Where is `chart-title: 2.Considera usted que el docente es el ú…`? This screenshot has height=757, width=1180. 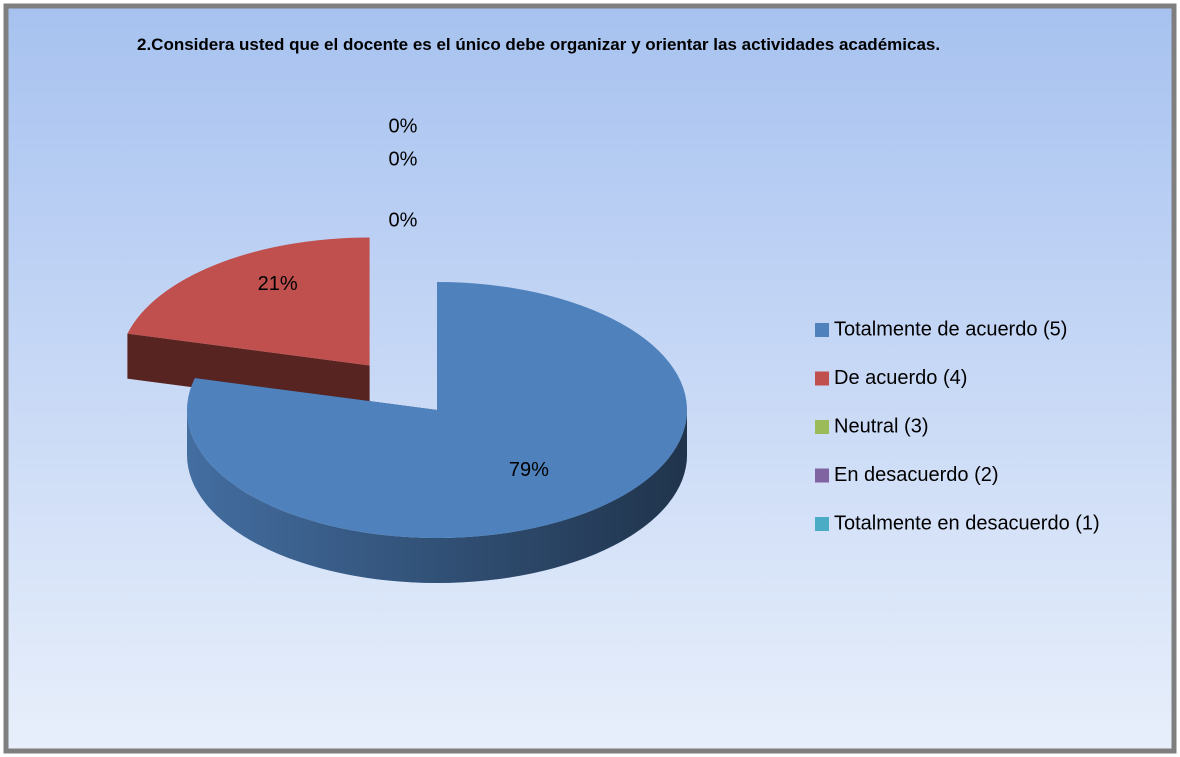
chart-title: 2.Considera usted que el docente es el ú… is located at coordinates (539, 44).